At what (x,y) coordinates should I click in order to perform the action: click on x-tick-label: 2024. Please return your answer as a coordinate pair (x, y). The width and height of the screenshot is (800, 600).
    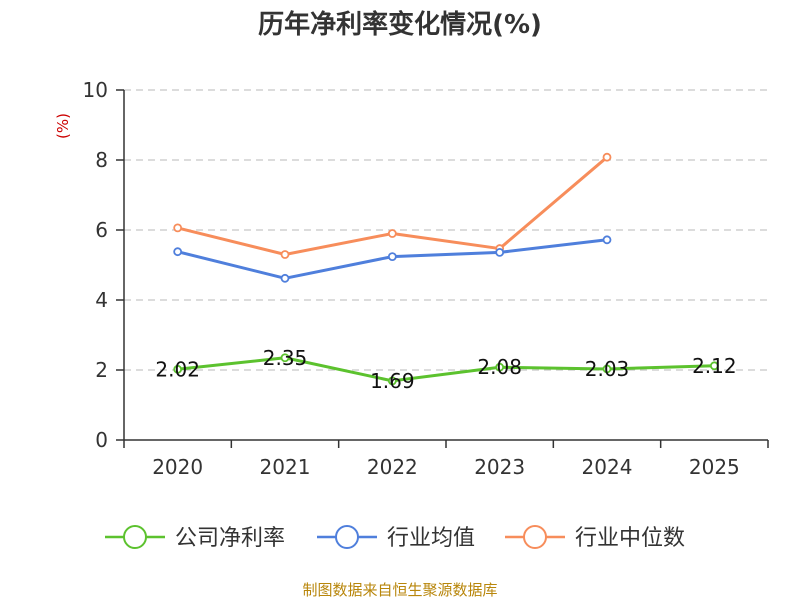
    Looking at the image, I should click on (607, 467).